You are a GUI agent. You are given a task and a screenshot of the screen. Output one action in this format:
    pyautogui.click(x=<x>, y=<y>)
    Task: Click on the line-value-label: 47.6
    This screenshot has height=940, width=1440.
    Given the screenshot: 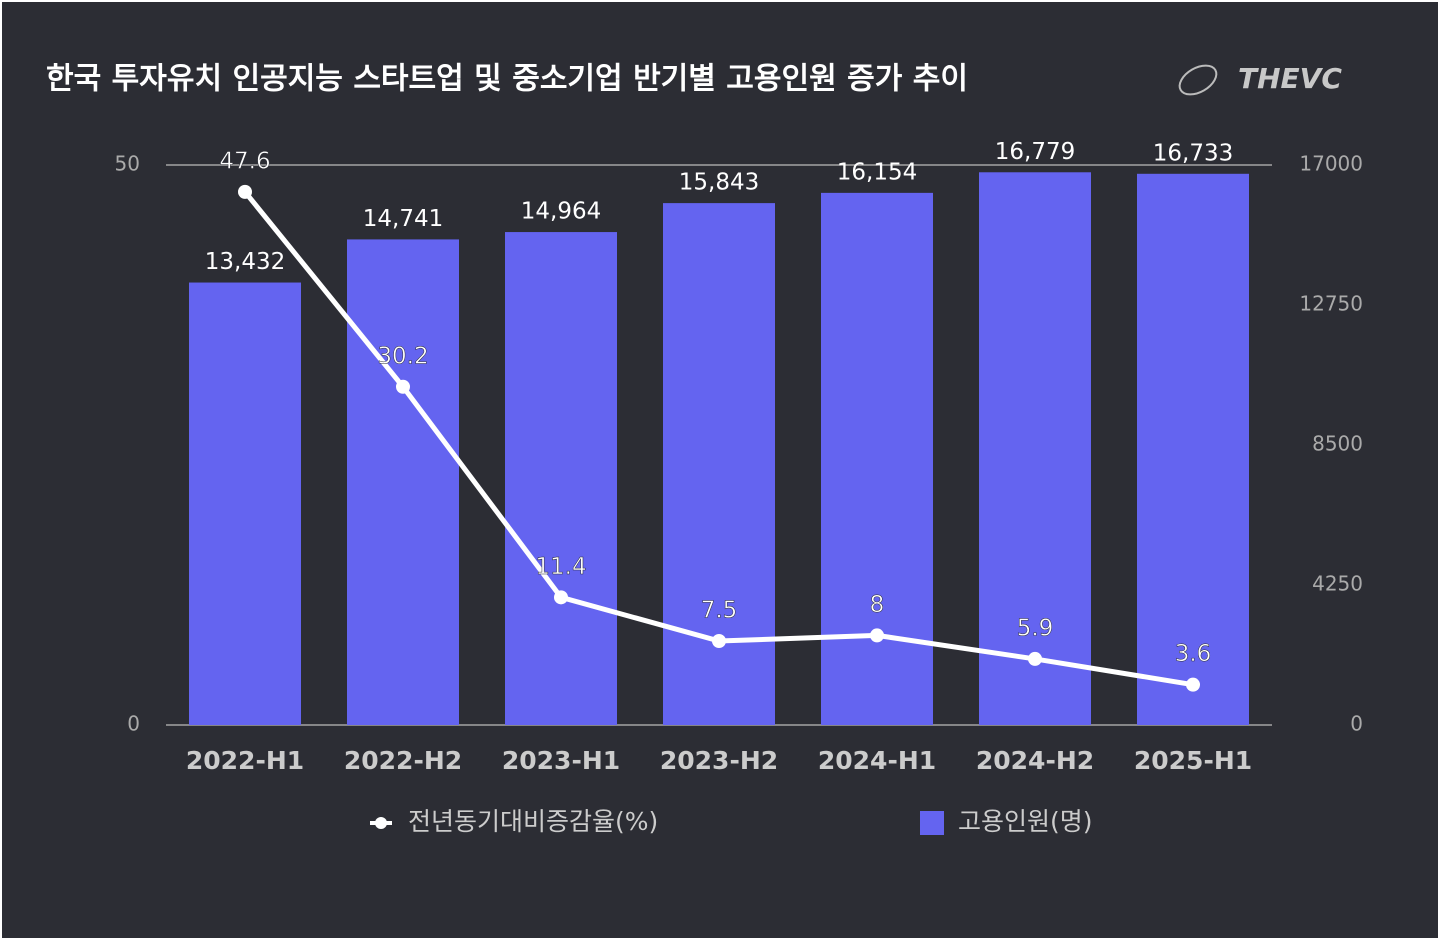 What is the action you would take?
    pyautogui.click(x=244, y=161)
    